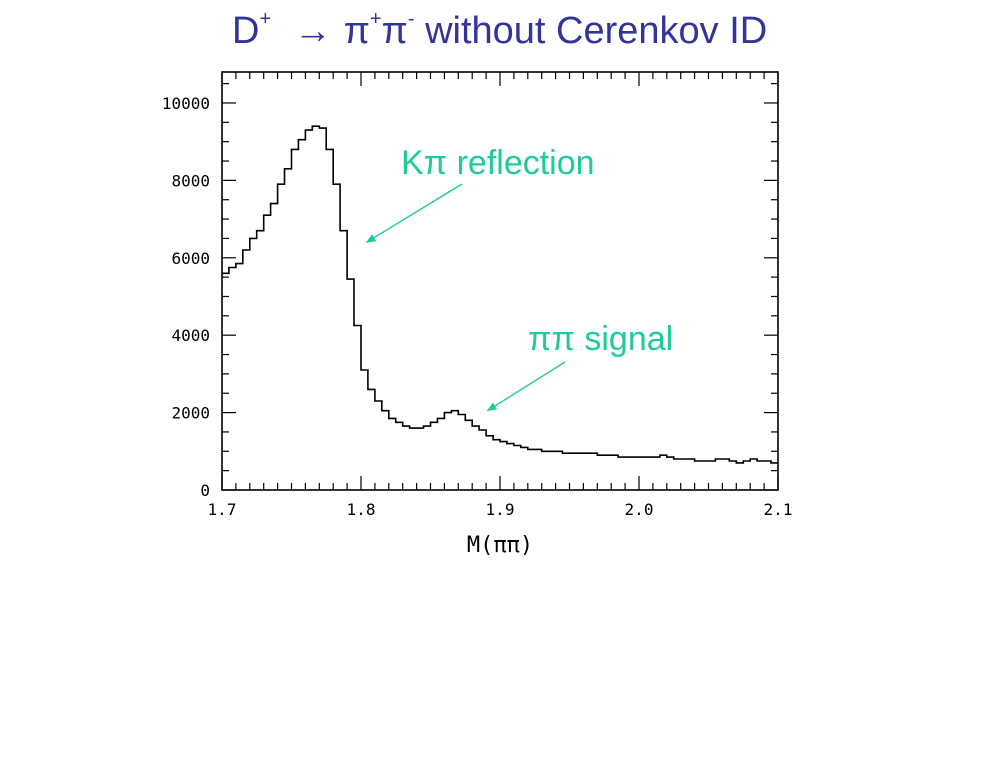  I want to click on annotation-k-pi-reflection: Kπ reflection, so click(498, 163).